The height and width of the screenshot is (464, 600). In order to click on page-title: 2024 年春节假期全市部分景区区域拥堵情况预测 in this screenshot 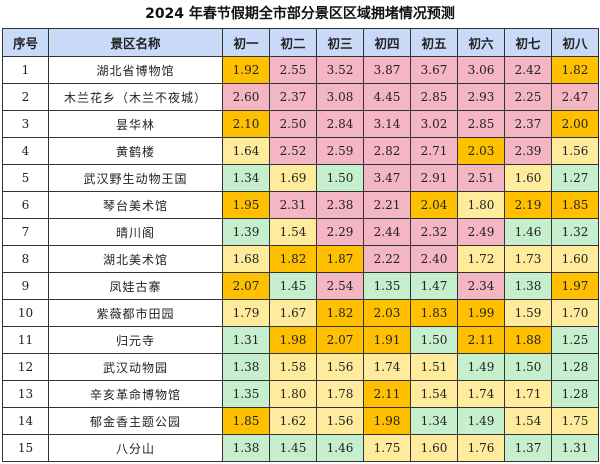, I will do `click(300, 14)`.